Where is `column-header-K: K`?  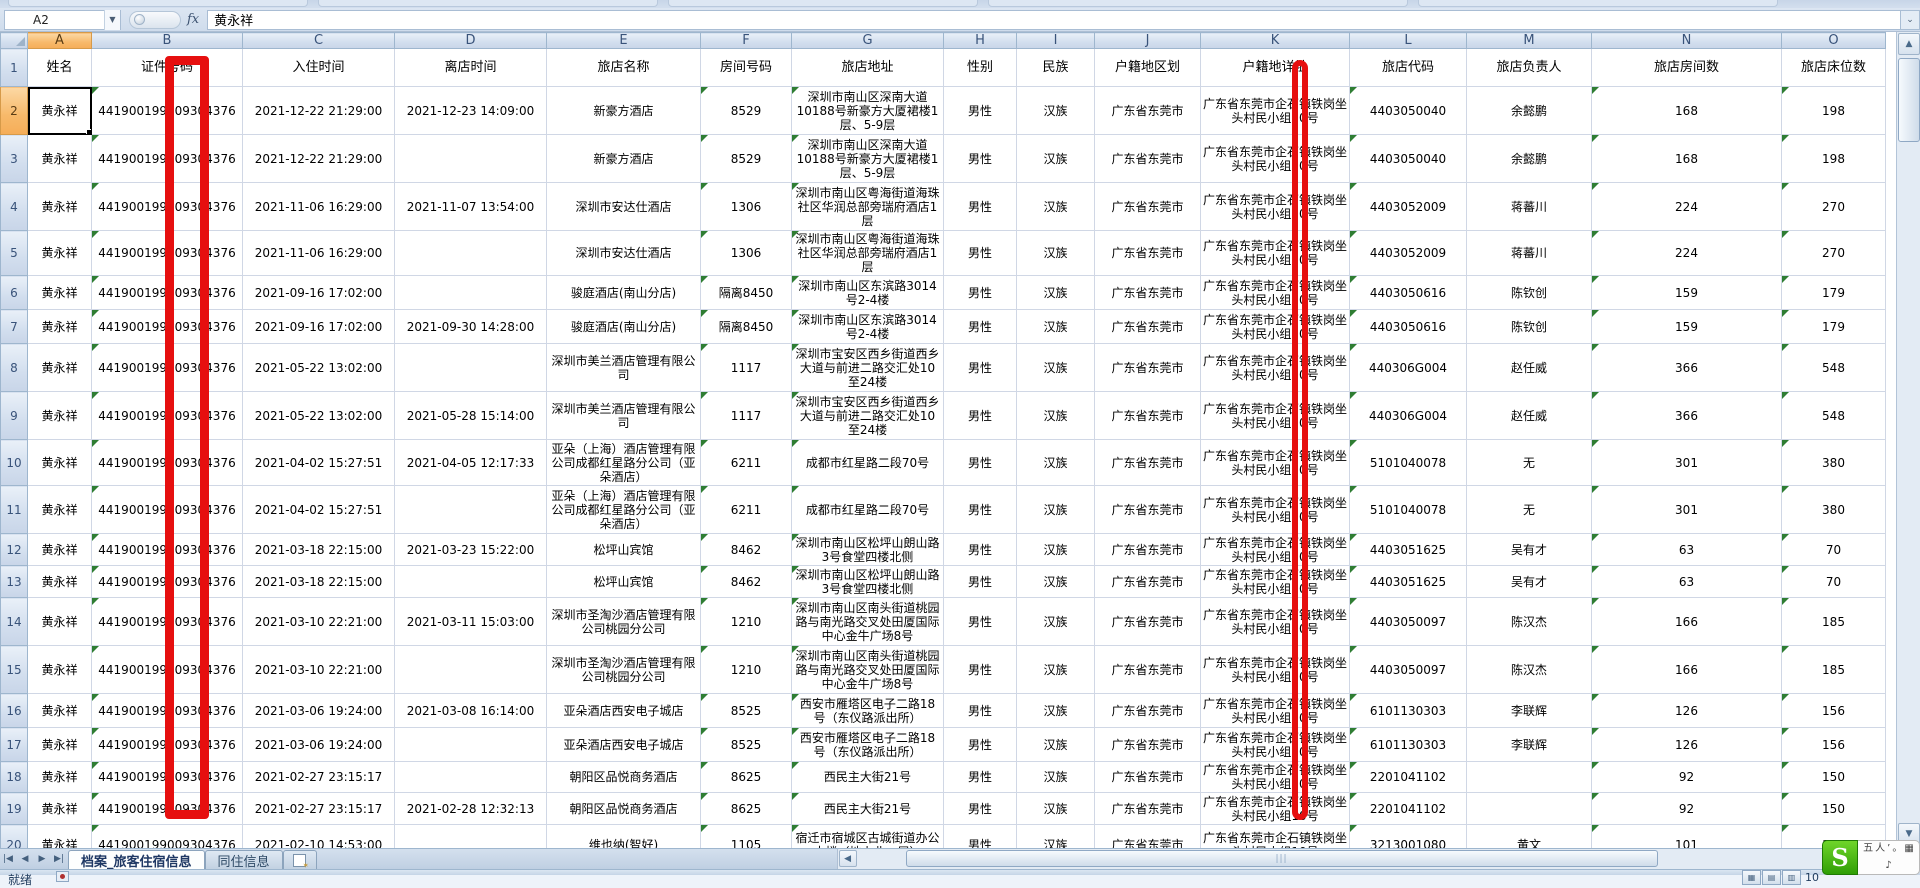
column-header-K: K is located at coordinates (1275, 40).